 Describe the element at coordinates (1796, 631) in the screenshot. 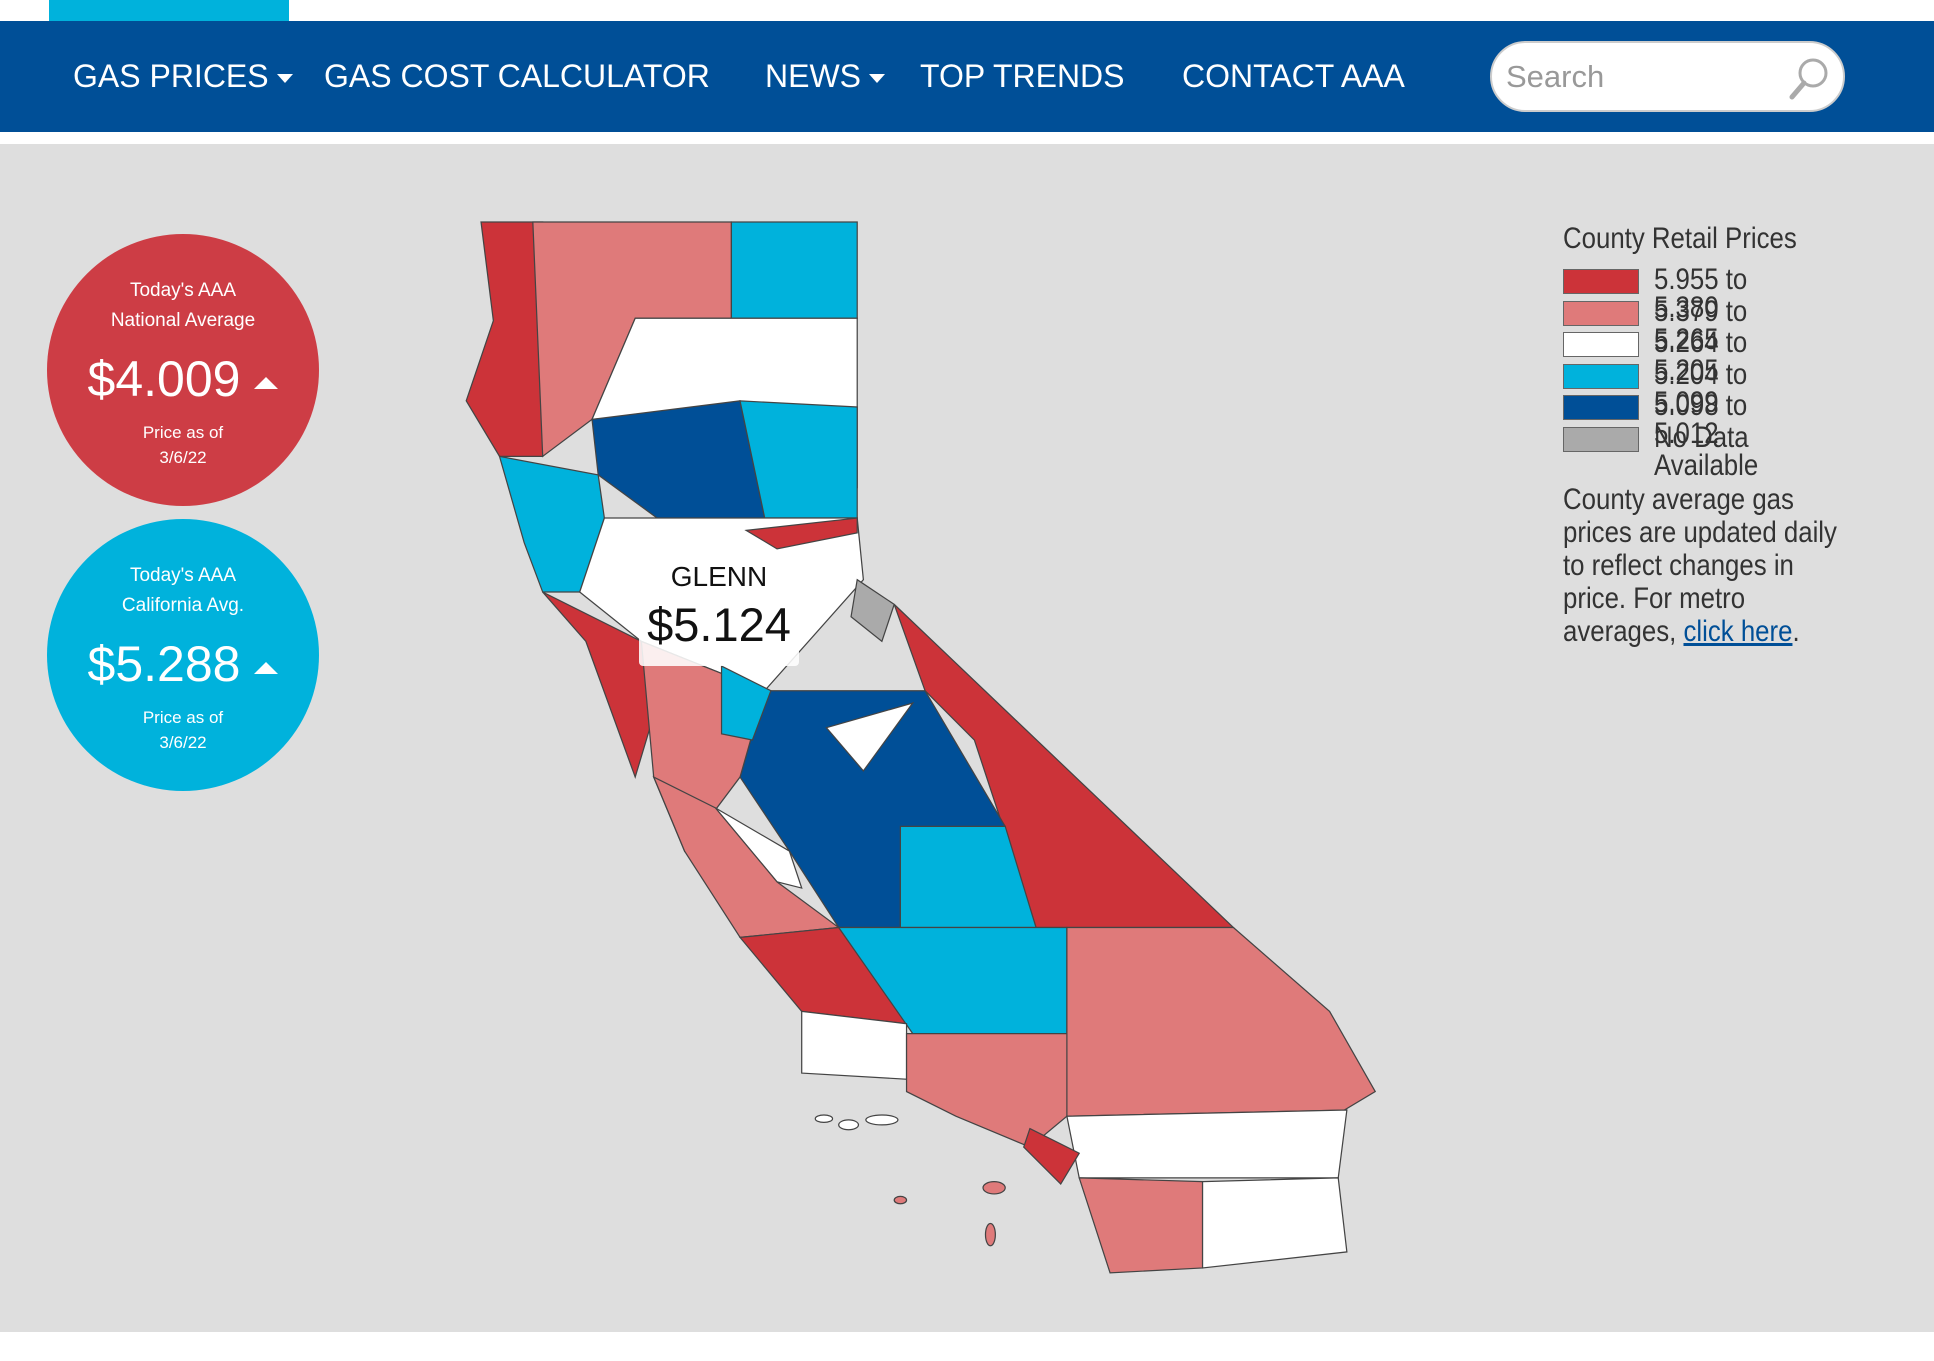

I see `note-end: .` at that location.